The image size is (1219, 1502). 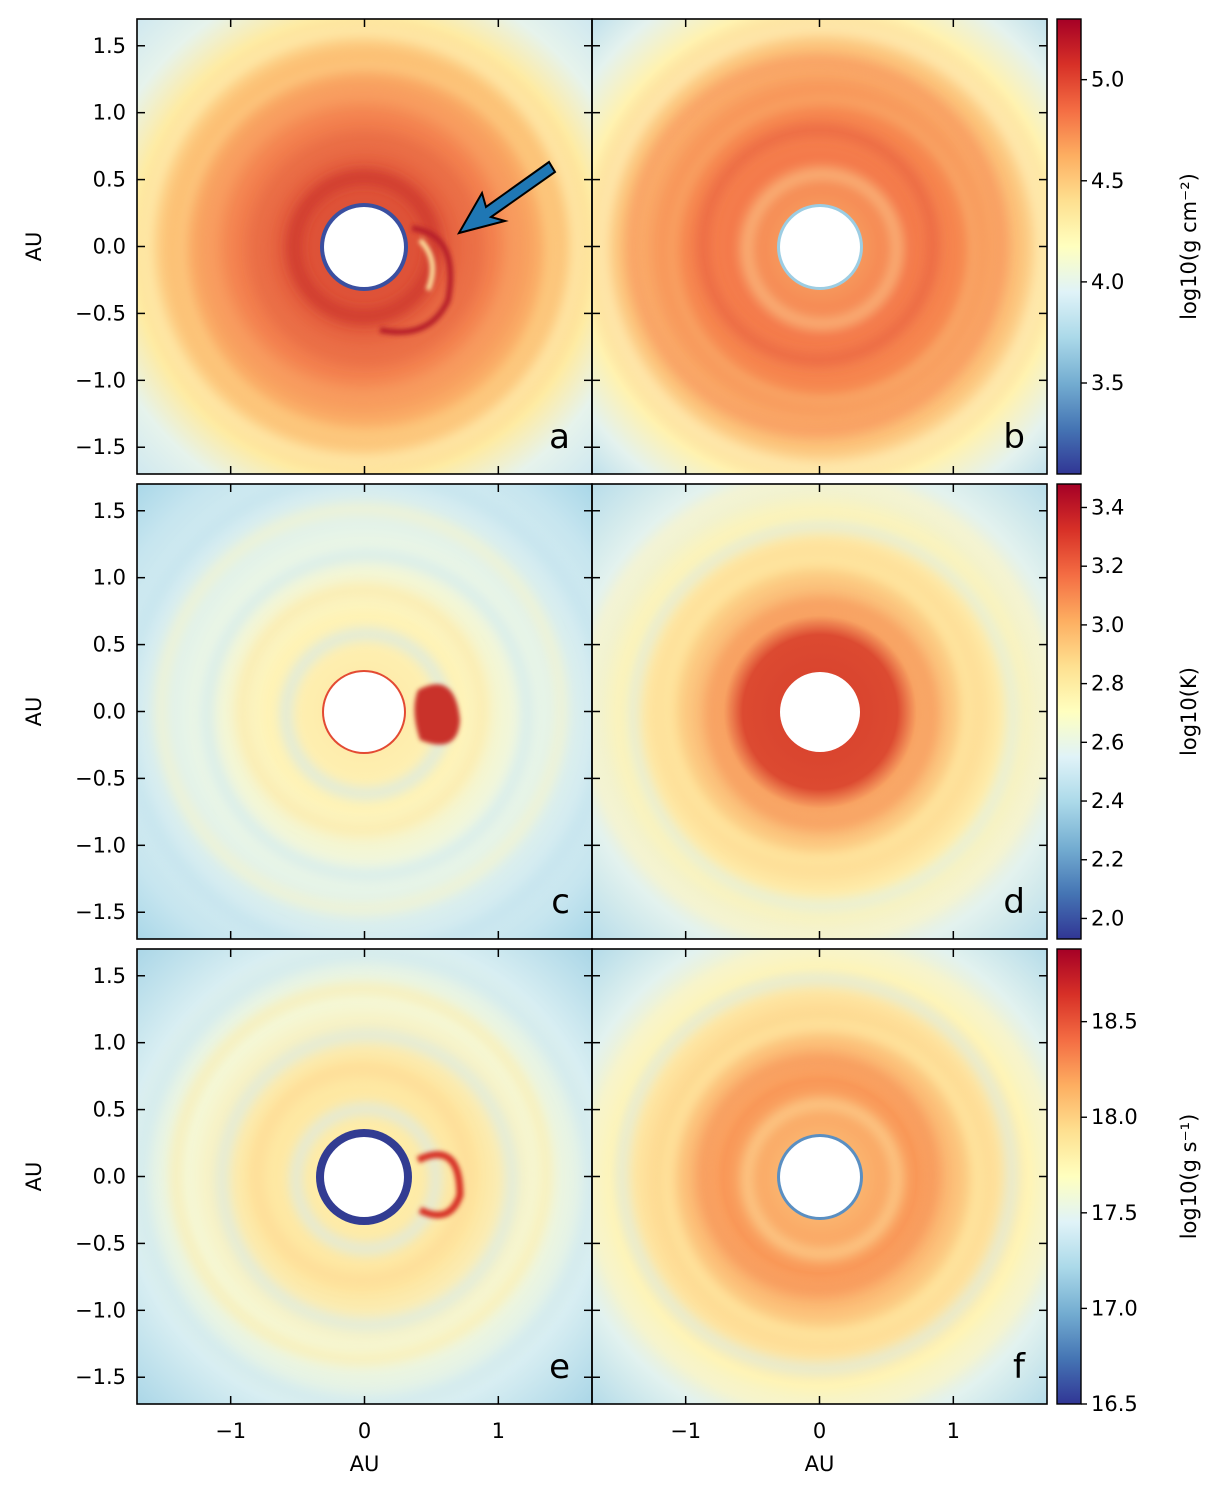 What do you see at coordinates (437, 714) in the screenshot?
I see `hot-clump` at bounding box center [437, 714].